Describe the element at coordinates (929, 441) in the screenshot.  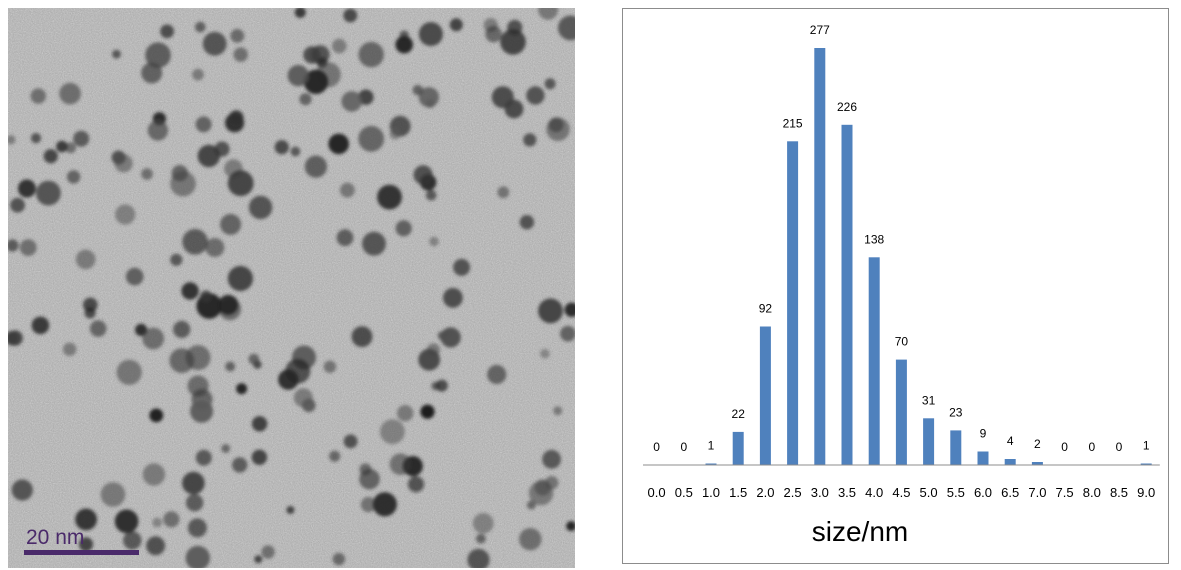
I see `bar-5.0` at that location.